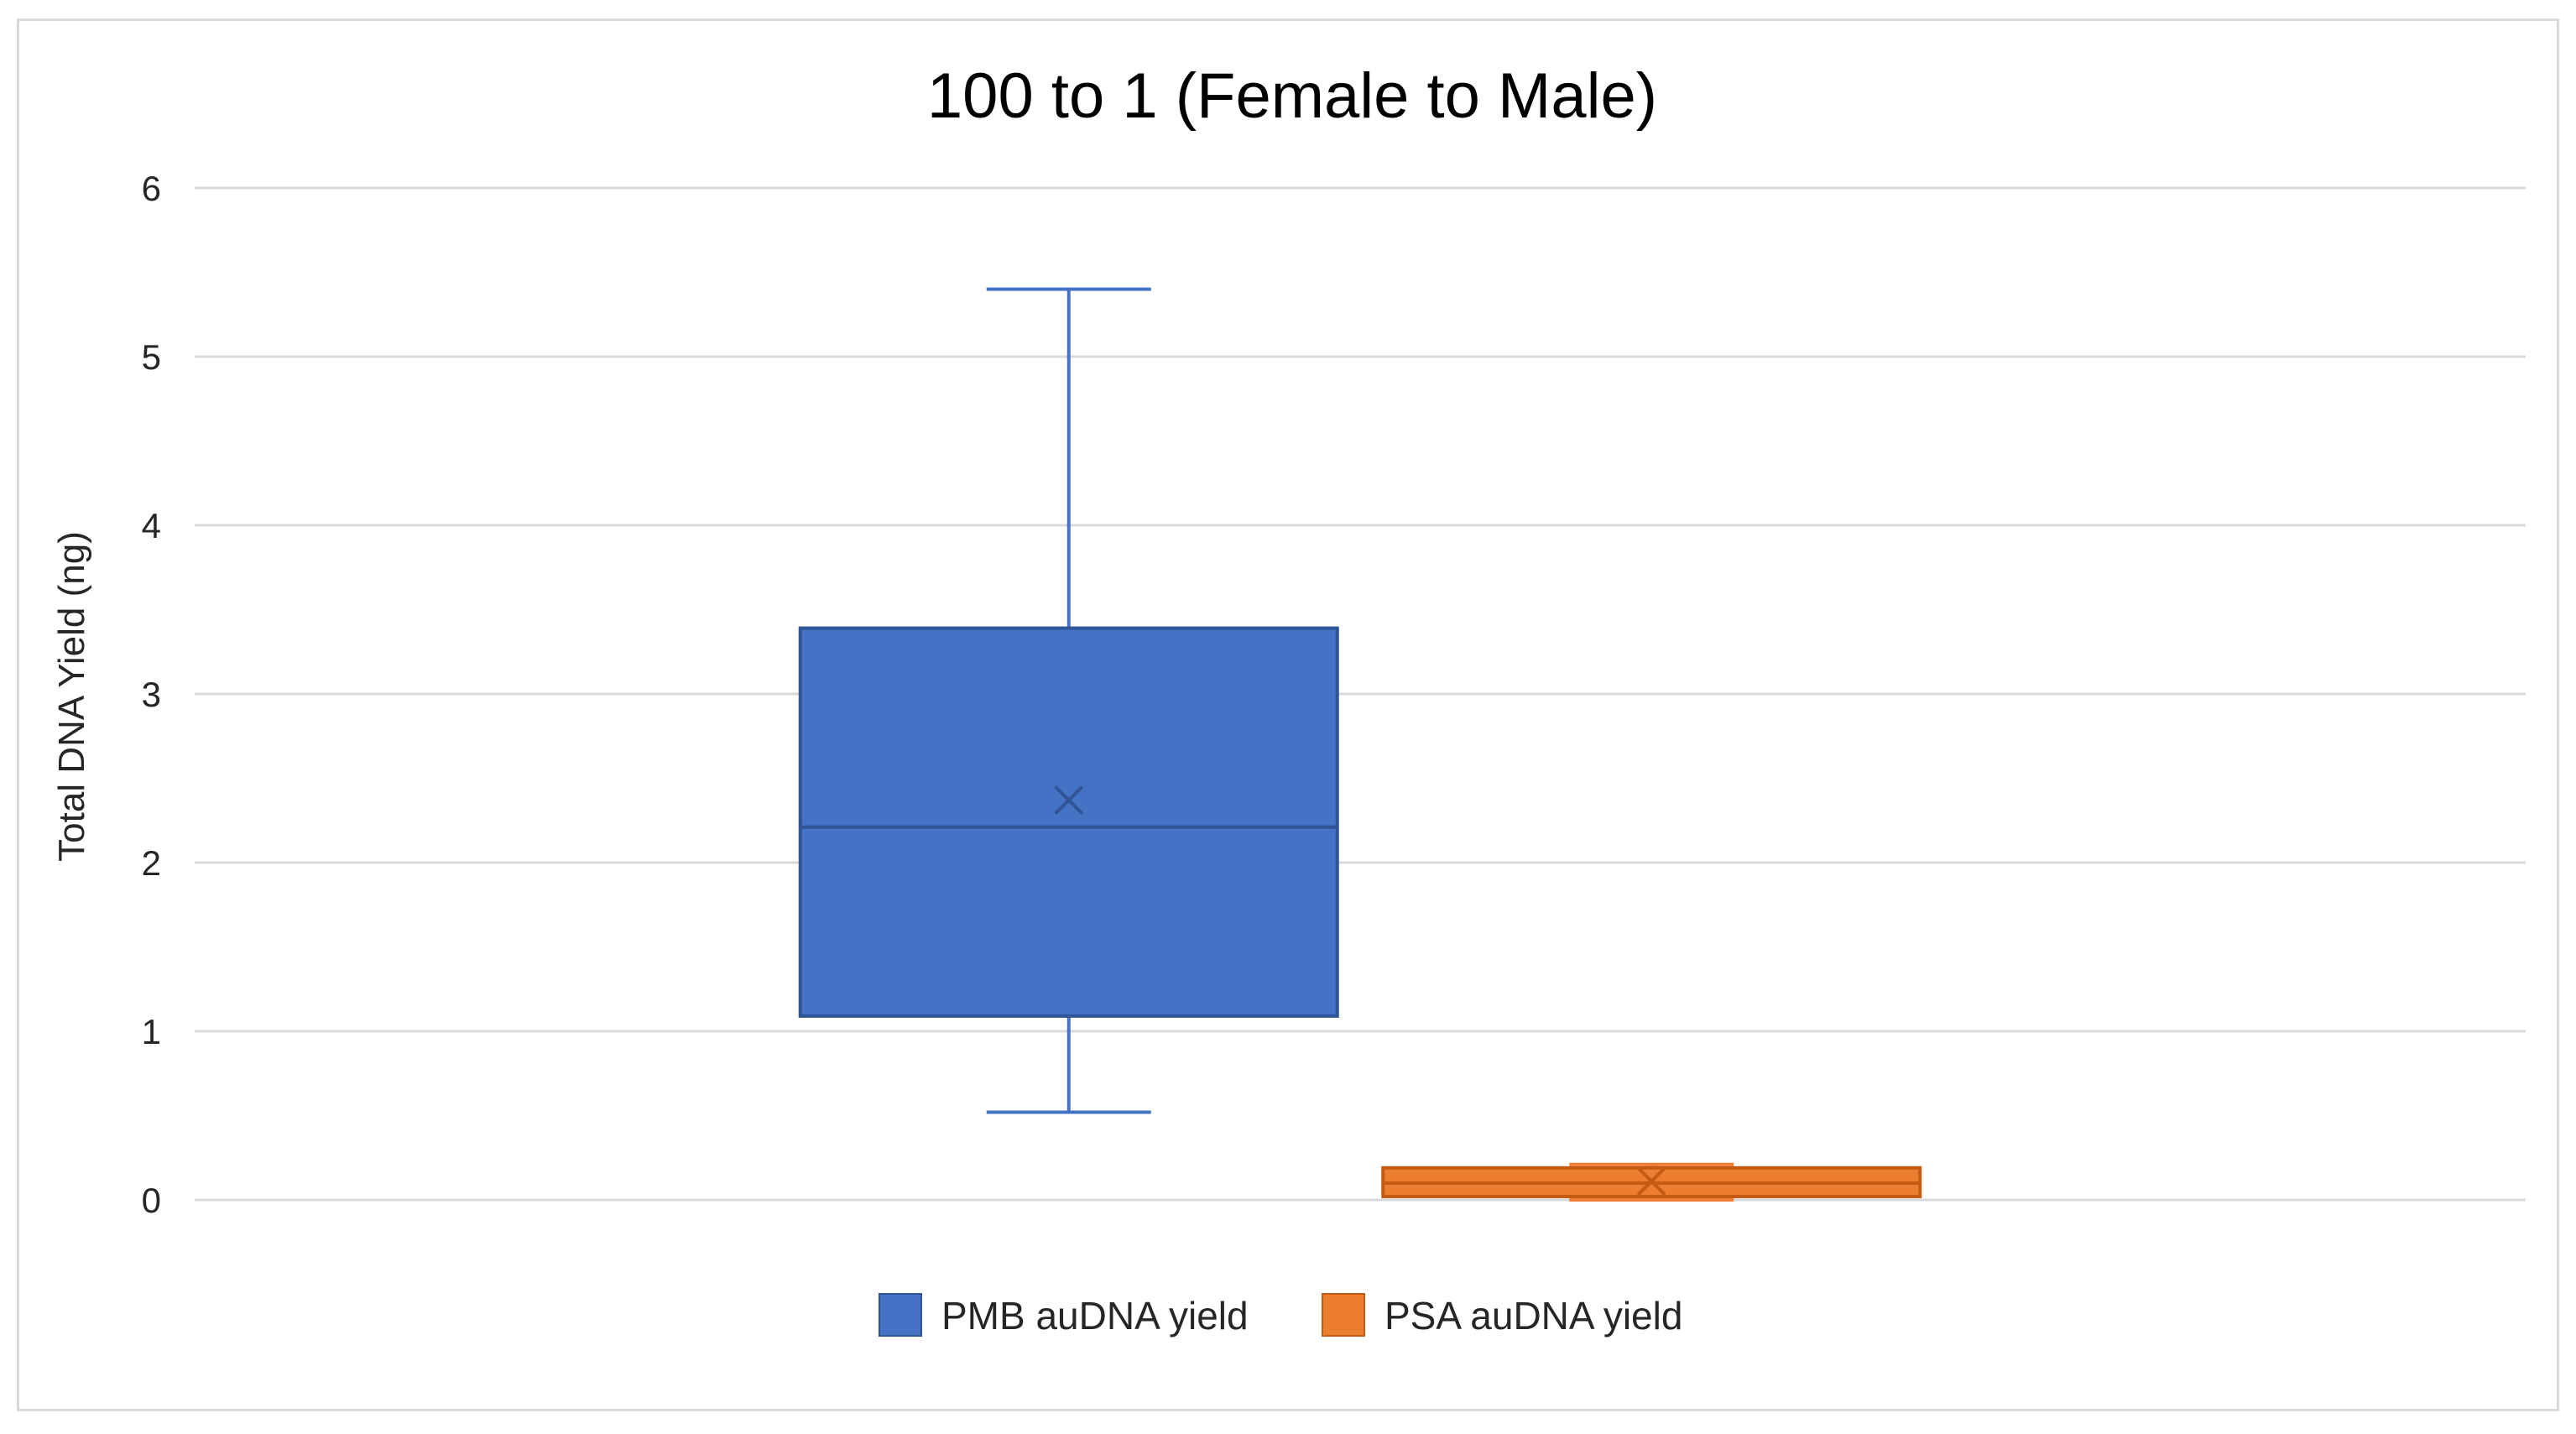  Describe the element at coordinates (1095, 1316) in the screenshot. I see `legend-label: PMB auDNA yield` at that location.